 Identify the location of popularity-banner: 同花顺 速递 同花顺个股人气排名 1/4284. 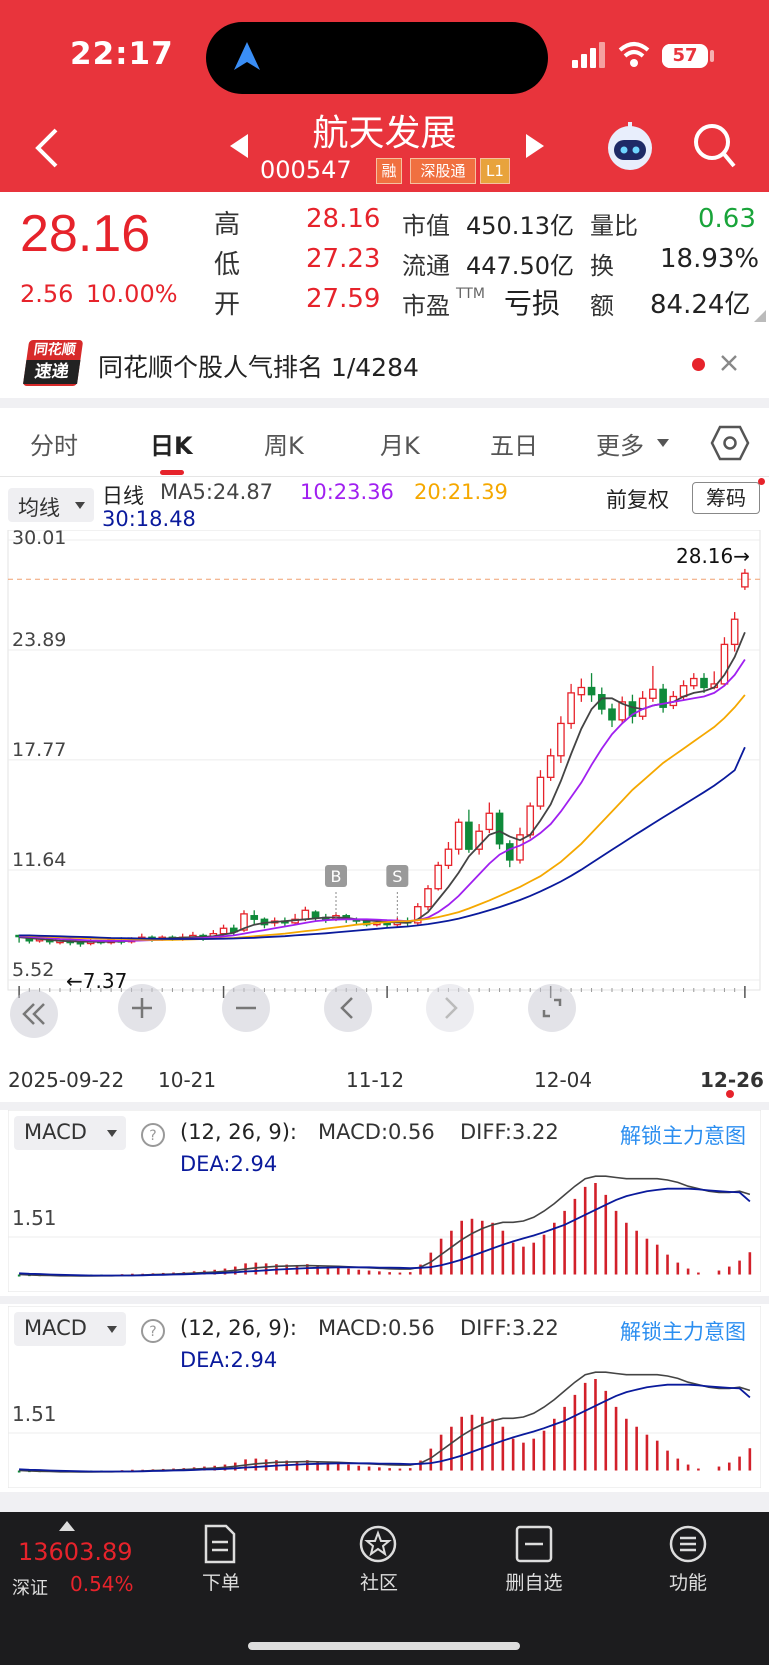
(384, 364).